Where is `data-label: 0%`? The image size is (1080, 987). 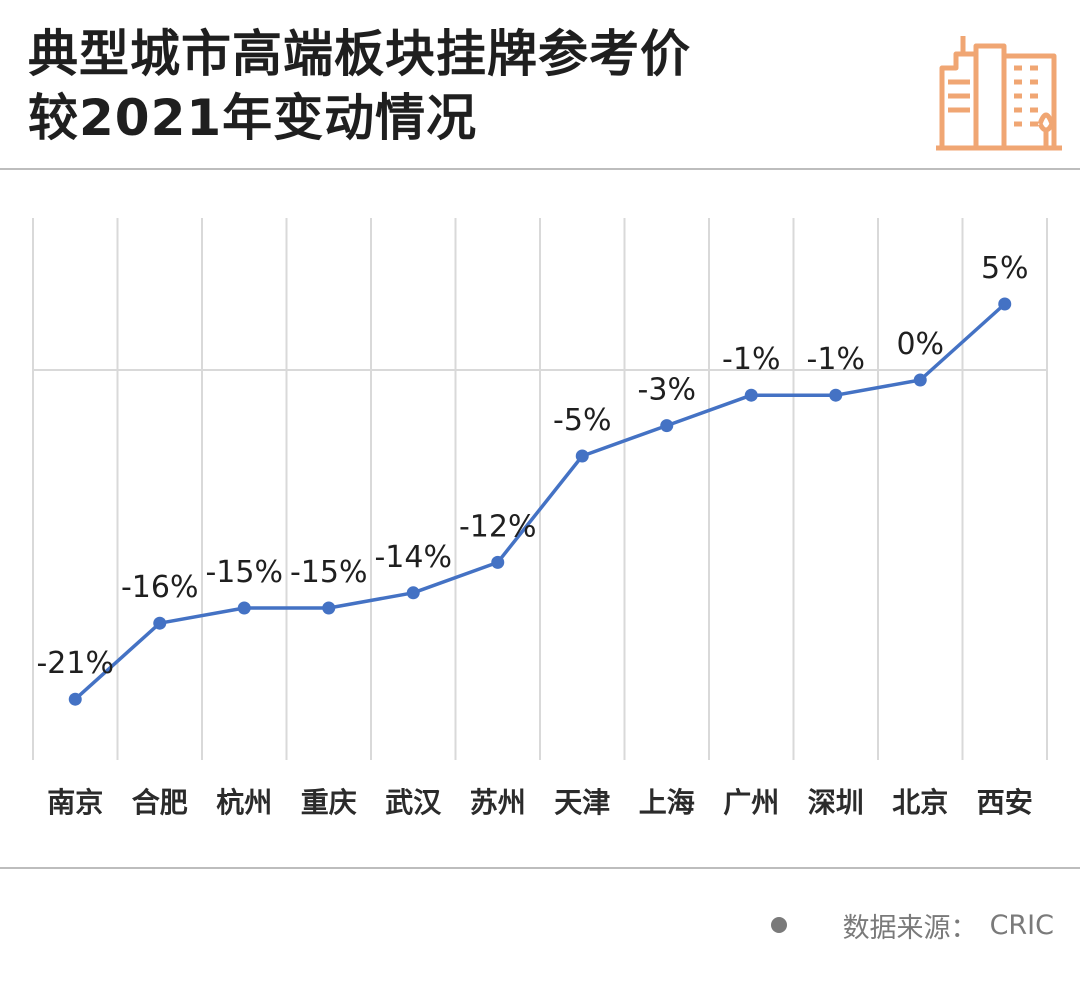 data-label: 0% is located at coordinates (920, 344).